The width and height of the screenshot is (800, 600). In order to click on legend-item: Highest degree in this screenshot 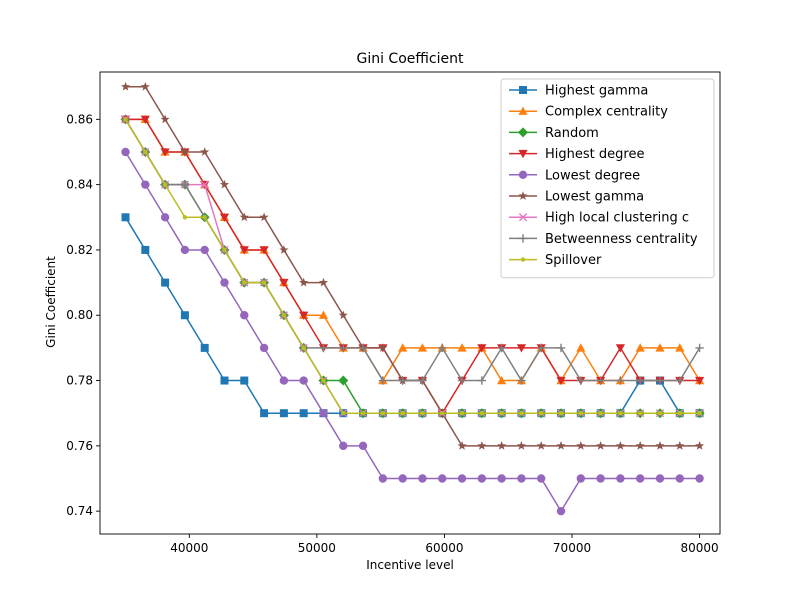, I will do `click(576, 154)`.